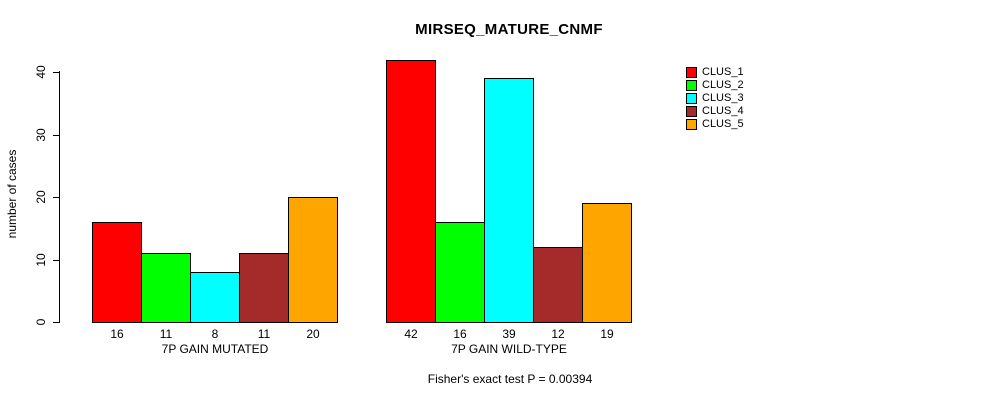 The height and width of the screenshot is (400, 990). What do you see at coordinates (264, 288) in the screenshot?
I see `bar-clus-4-mutated` at bounding box center [264, 288].